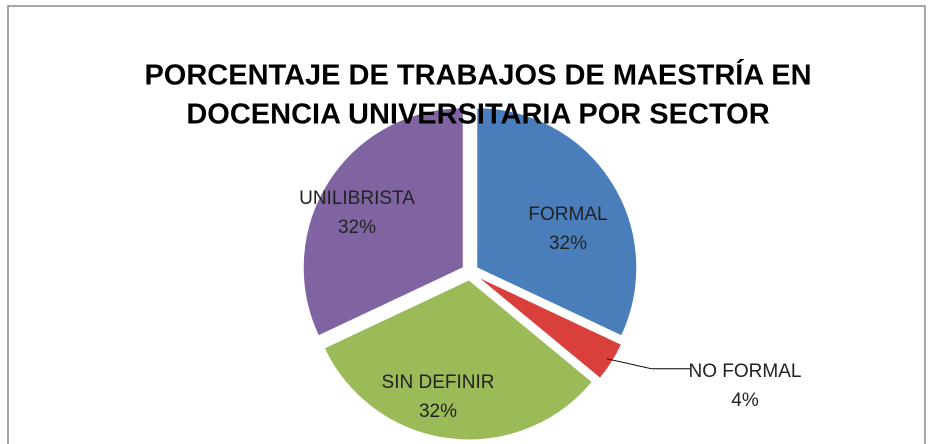 Image resolution: width=934 pixels, height=444 pixels. I want to click on slice-label: SIN DEFINIR, so click(438, 382).